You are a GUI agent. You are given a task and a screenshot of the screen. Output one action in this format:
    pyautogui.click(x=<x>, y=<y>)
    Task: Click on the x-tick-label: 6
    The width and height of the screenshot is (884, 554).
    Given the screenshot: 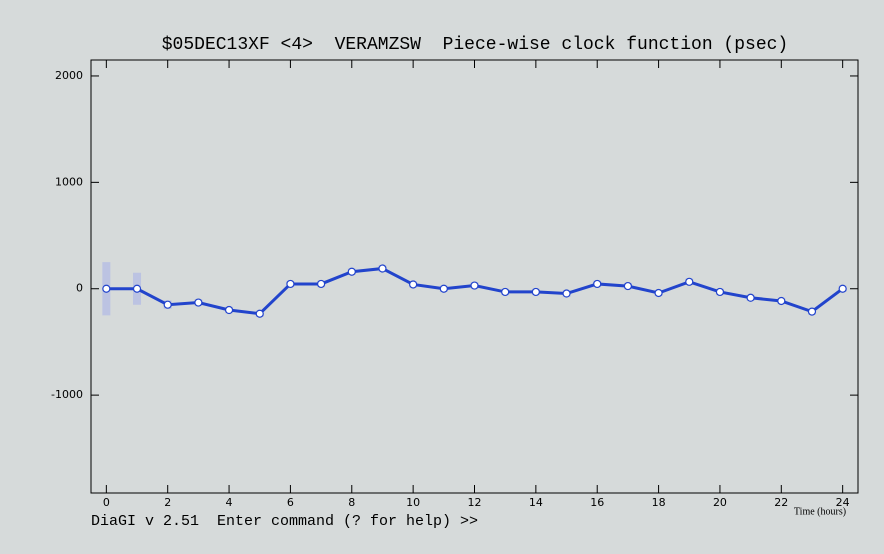 What is the action you would take?
    pyautogui.click(x=290, y=502)
    